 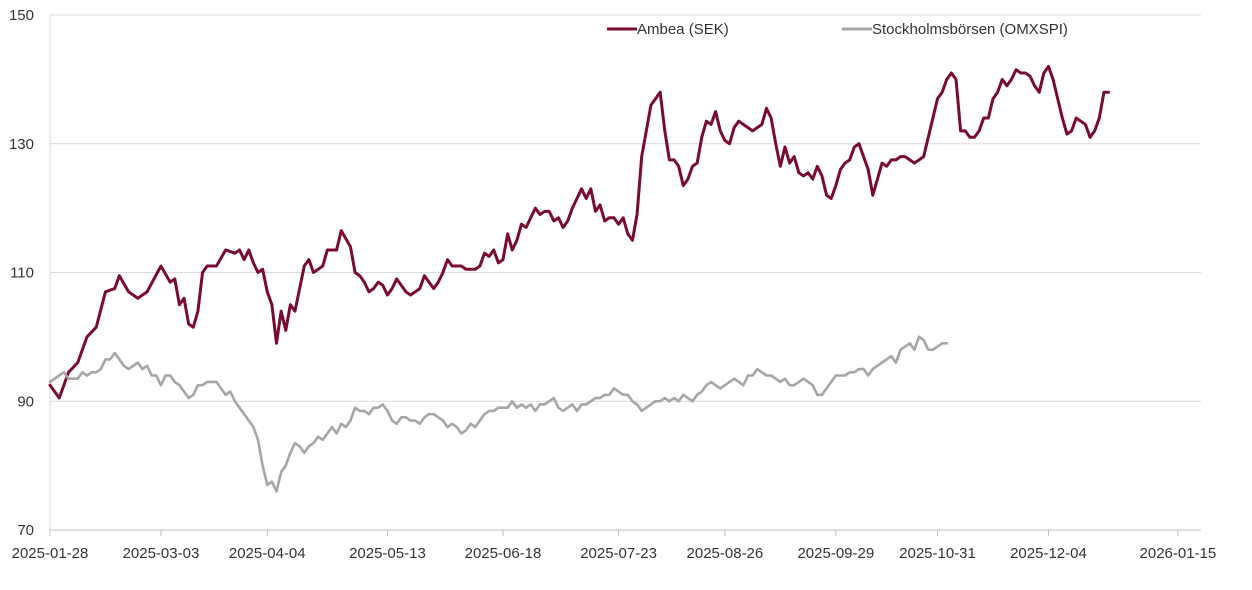 What do you see at coordinates (618, 553) in the screenshot?
I see `x-tick-label: 2025-07-23` at bounding box center [618, 553].